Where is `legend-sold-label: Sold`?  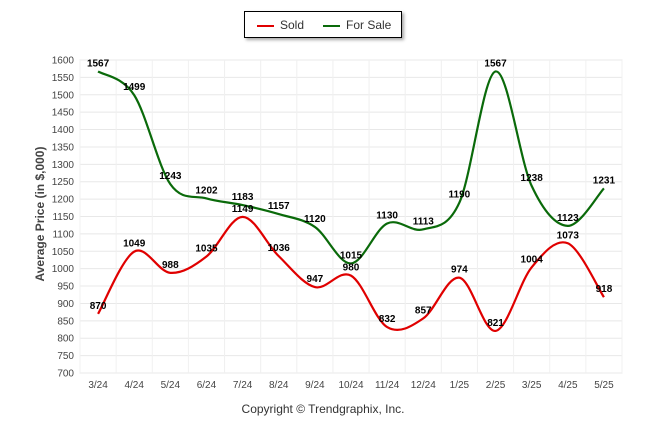
legend-sold-label: Sold is located at coordinates (292, 25).